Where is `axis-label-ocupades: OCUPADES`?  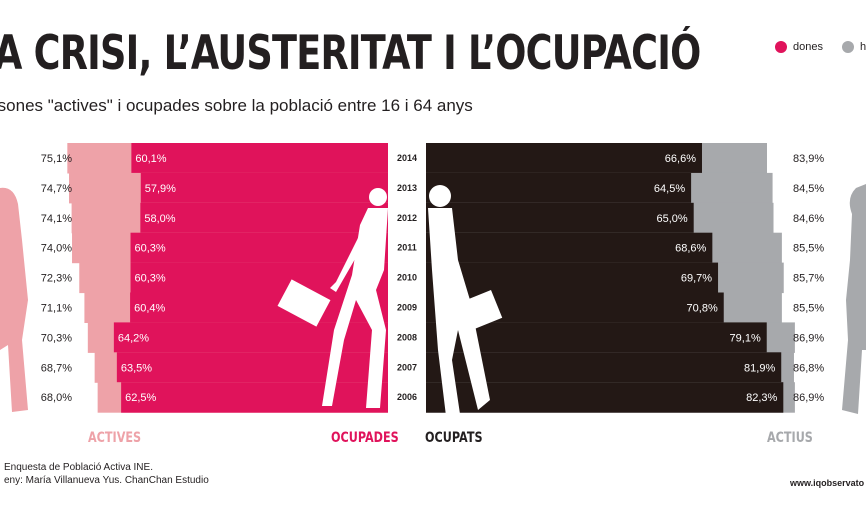
axis-label-ocupades: OCUPADES is located at coordinates (365, 438).